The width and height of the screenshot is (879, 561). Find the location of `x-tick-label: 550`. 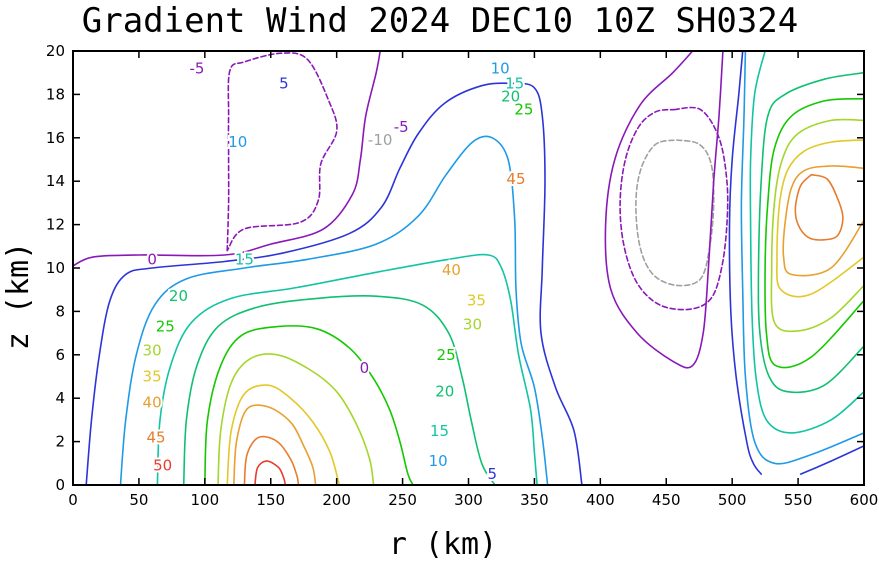

x-tick-label: 550 is located at coordinates (798, 500).